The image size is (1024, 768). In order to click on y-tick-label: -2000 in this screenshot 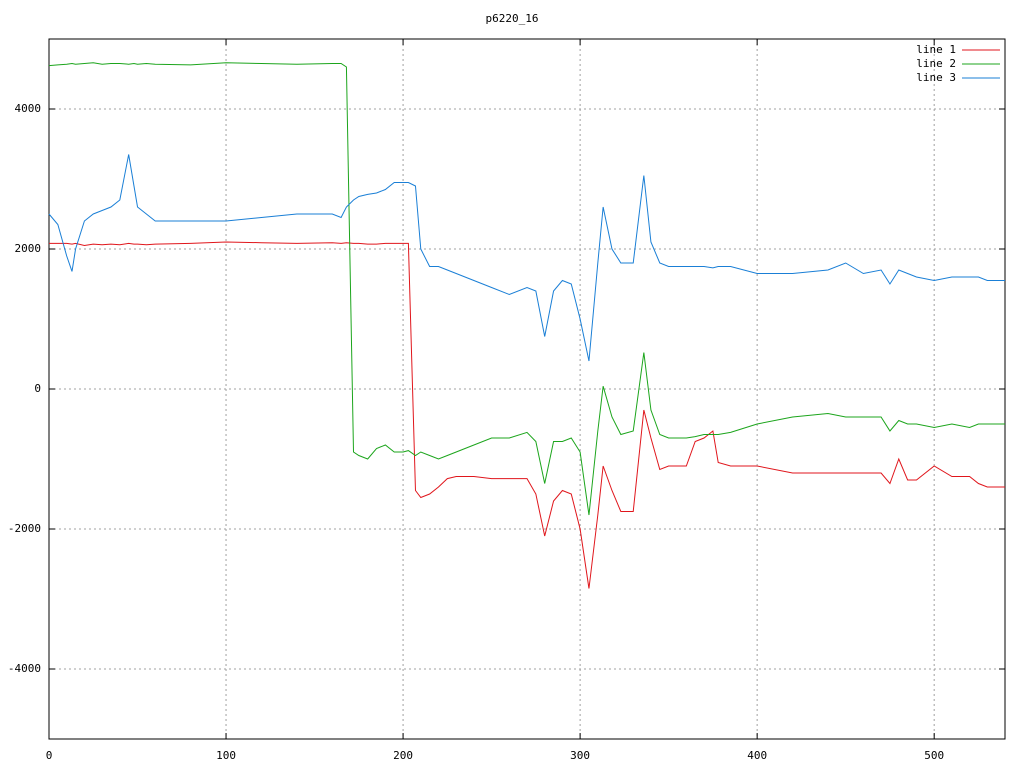, I will do `click(24, 528)`.